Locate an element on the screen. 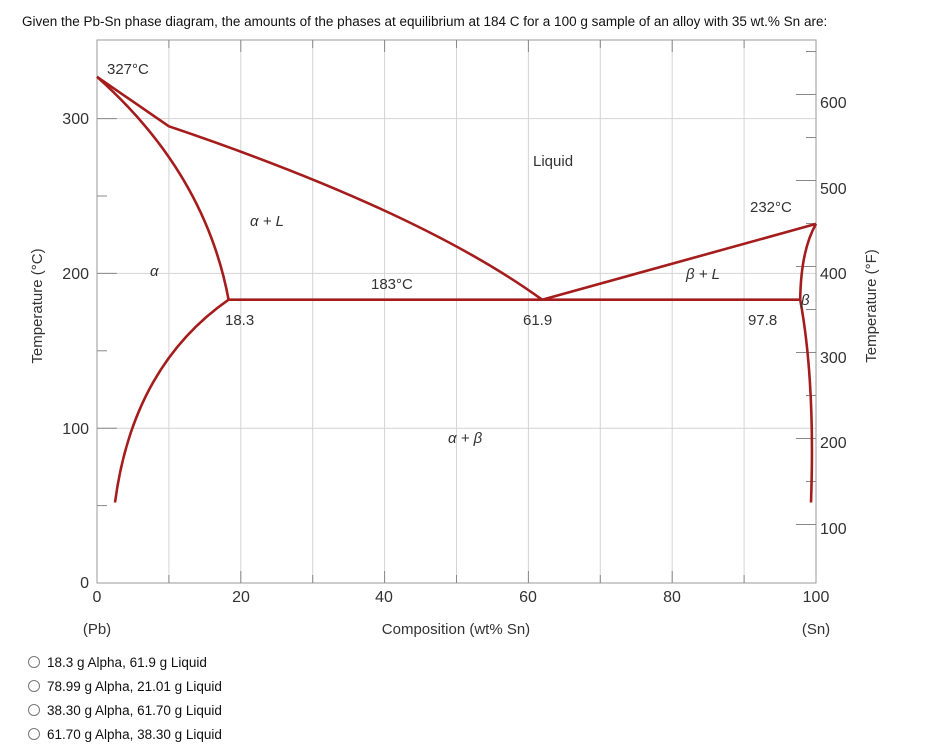 The image size is (934, 749). y-right-tick-label: 300 is located at coordinates (833, 358).